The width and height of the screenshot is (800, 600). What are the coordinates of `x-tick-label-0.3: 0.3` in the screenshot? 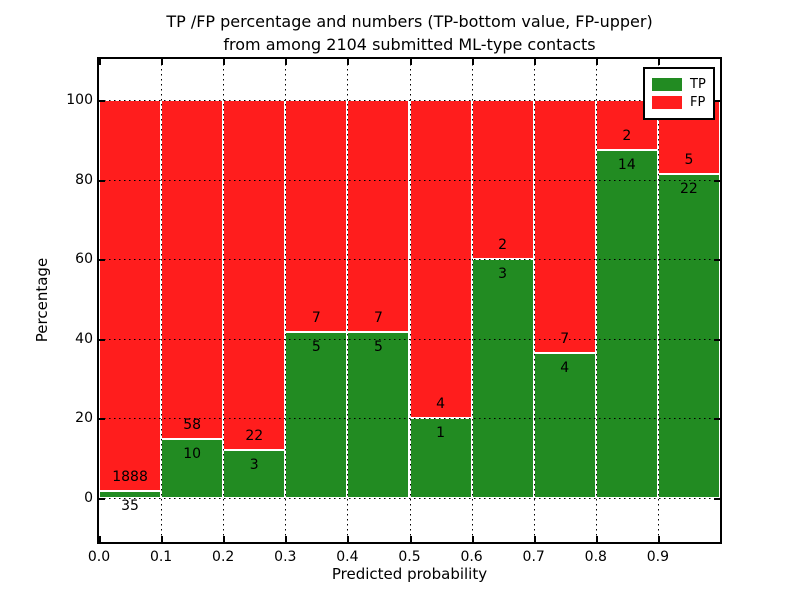 It's located at (285, 557).